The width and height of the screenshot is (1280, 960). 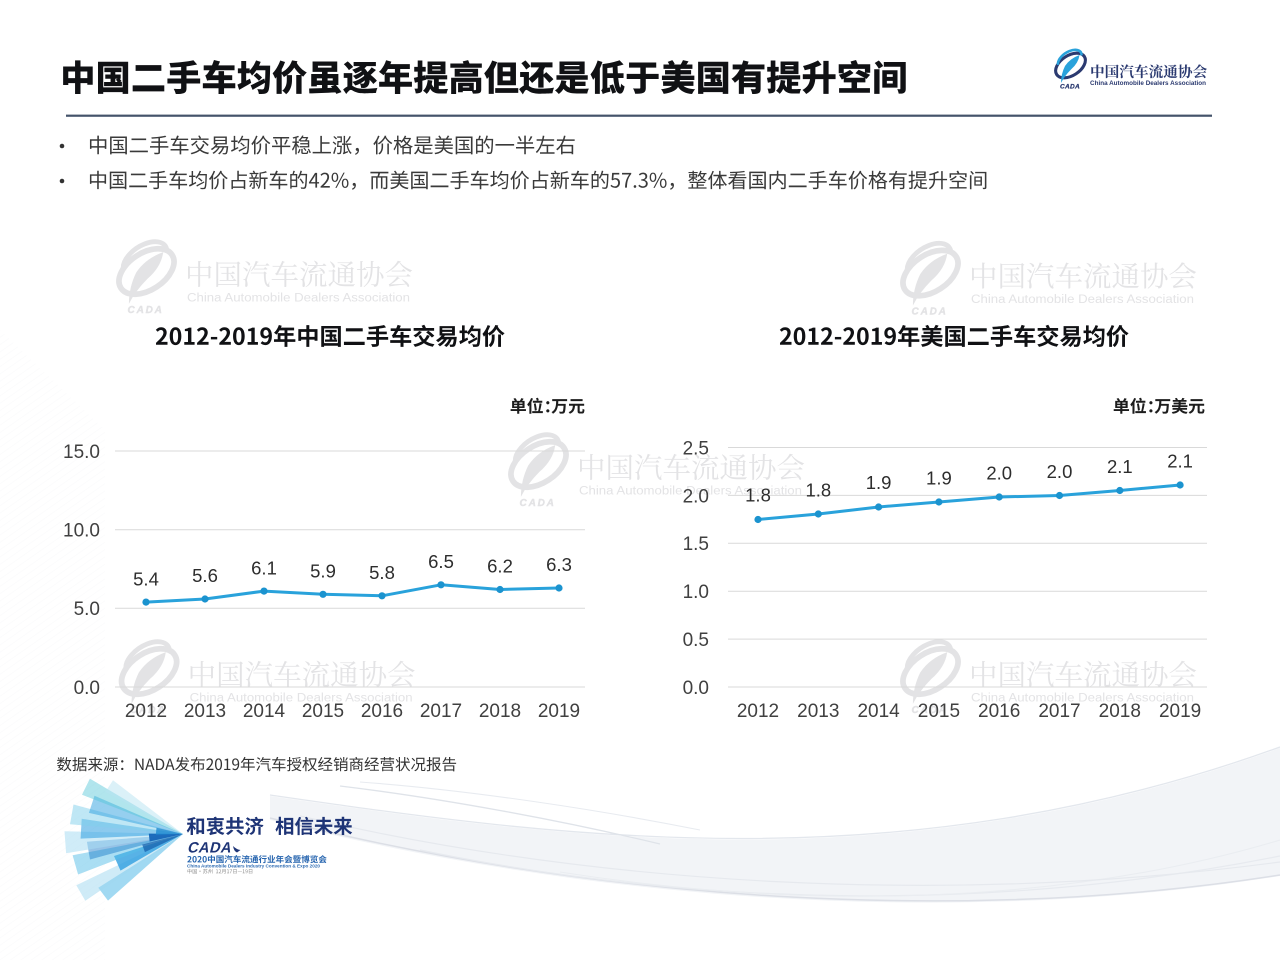 I want to click on svg-text: 6.2, so click(x=500, y=566).